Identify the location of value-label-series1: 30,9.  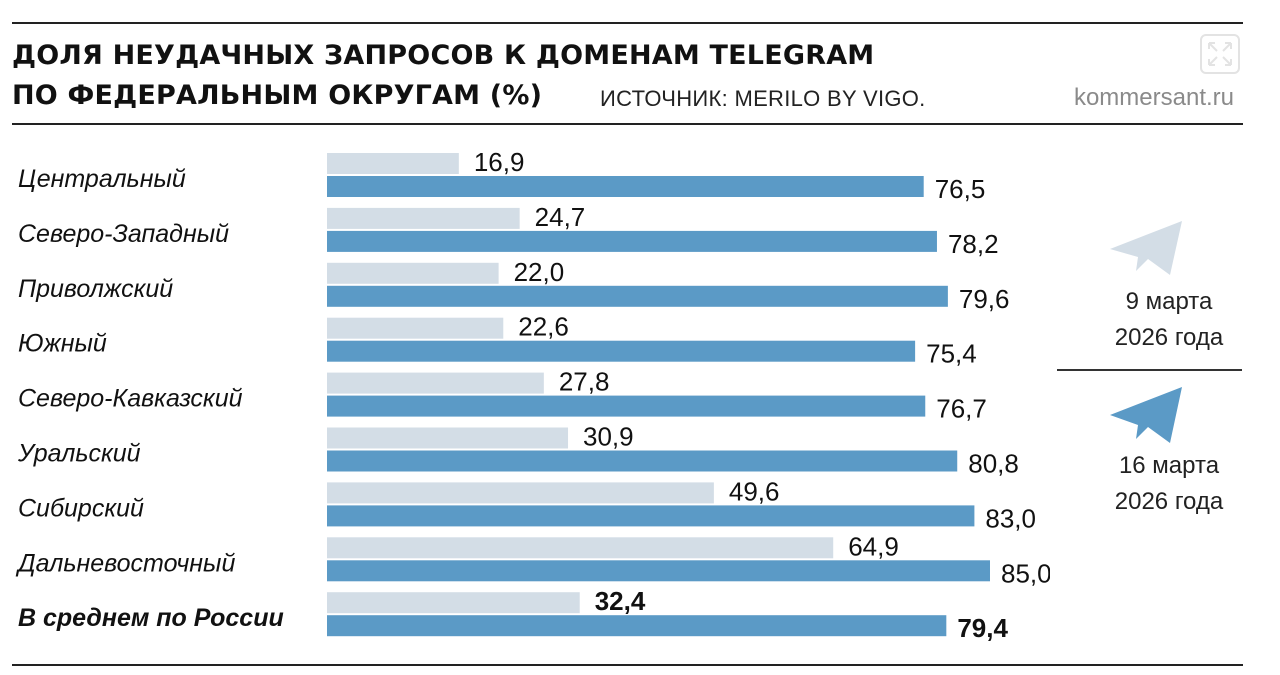
(608, 437).